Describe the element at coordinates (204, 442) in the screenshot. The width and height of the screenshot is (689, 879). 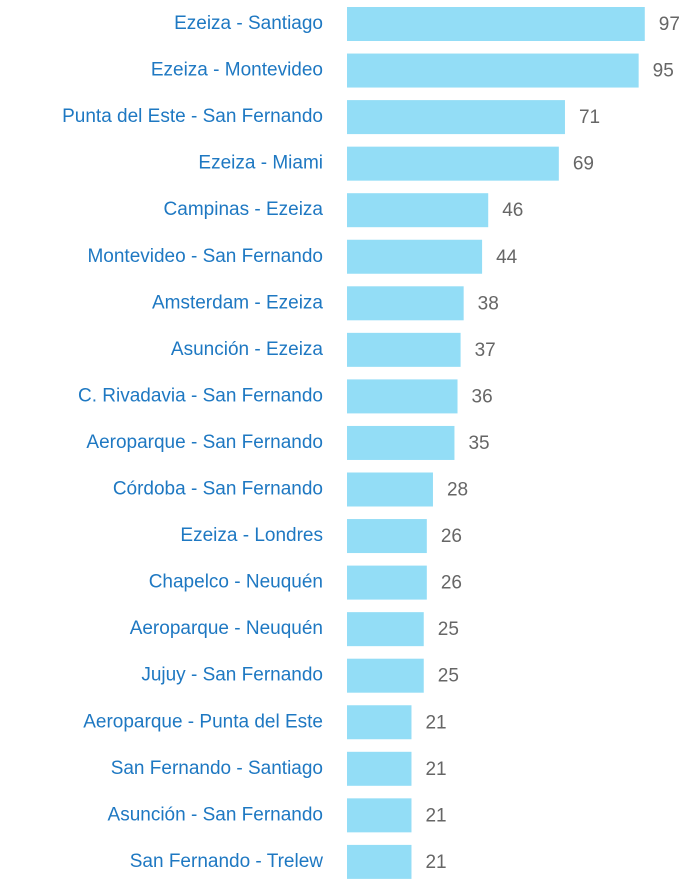
I see `category-label: Aeroparque - San Fernando` at that location.